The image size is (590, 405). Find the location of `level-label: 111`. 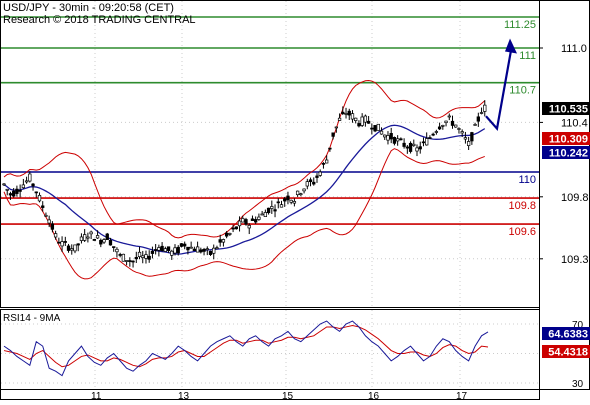

level-label: 111 is located at coordinates (527, 56).